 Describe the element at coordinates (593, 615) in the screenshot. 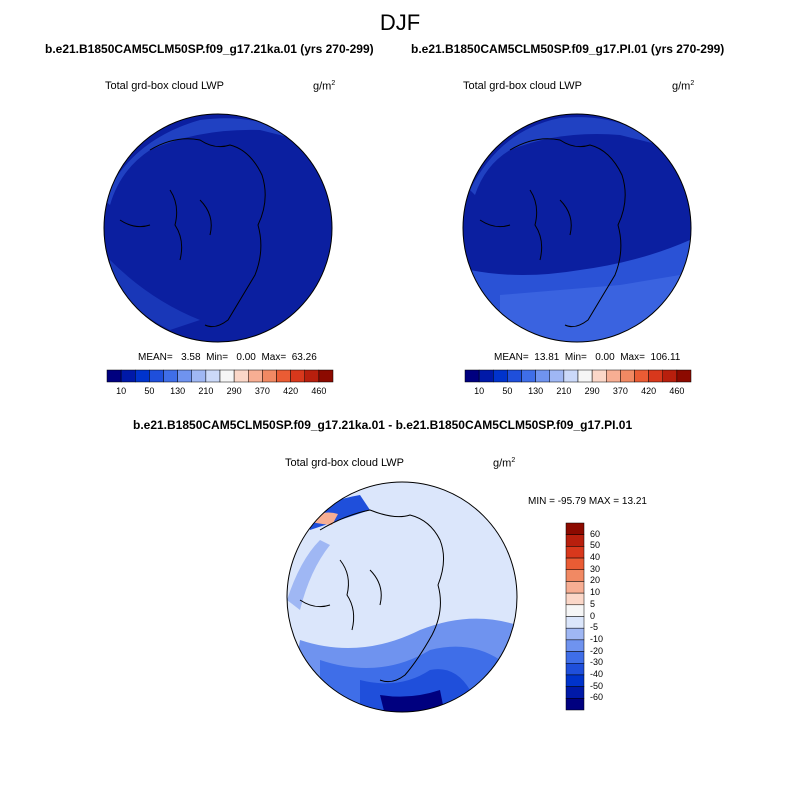

I see `colorbar-difference-tick-label: 0` at that location.